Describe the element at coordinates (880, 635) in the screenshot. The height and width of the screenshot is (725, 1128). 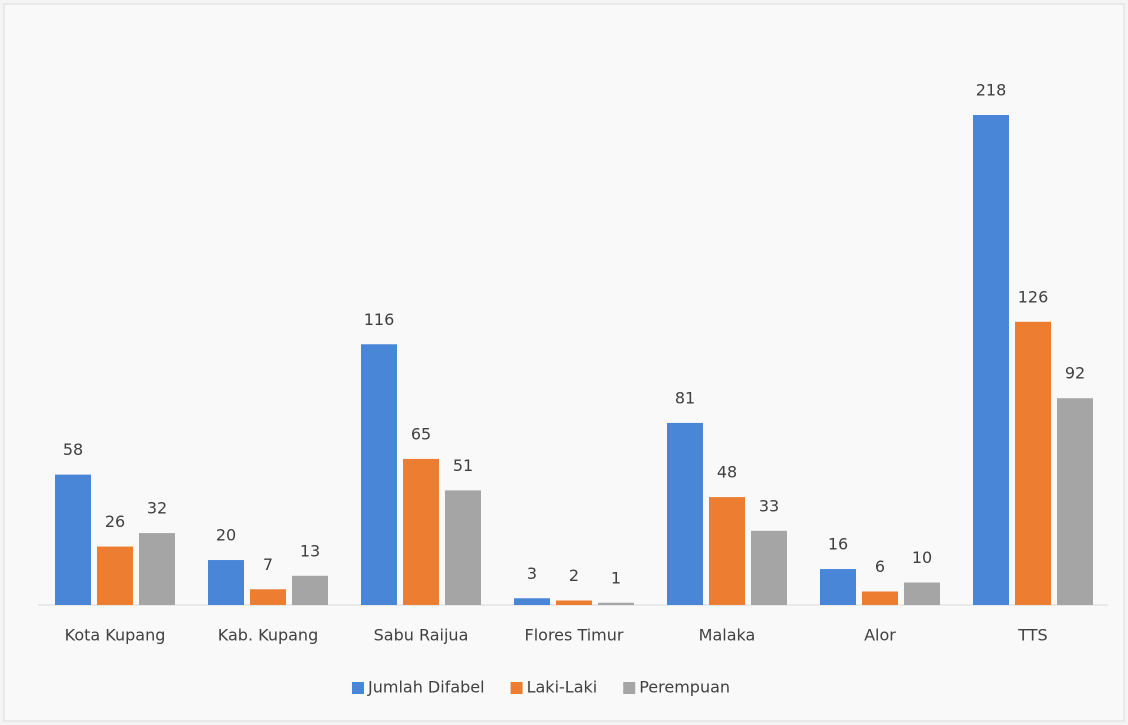
I see `x-tick-label: Alor` at that location.